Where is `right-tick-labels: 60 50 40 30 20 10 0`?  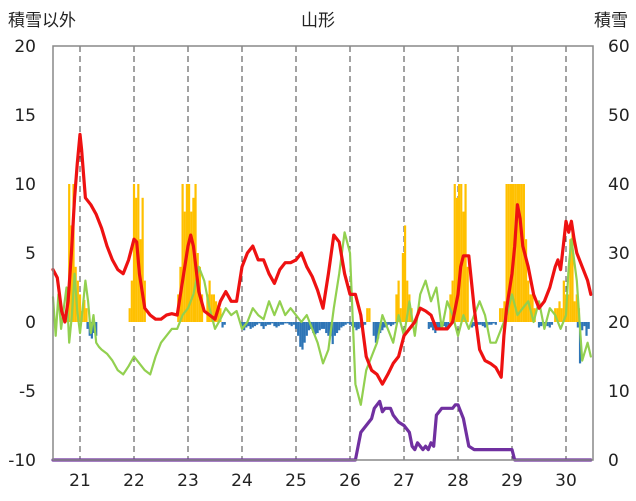
right-tick-labels: 60 50 40 30 20 10 0 is located at coordinates (619, 254).